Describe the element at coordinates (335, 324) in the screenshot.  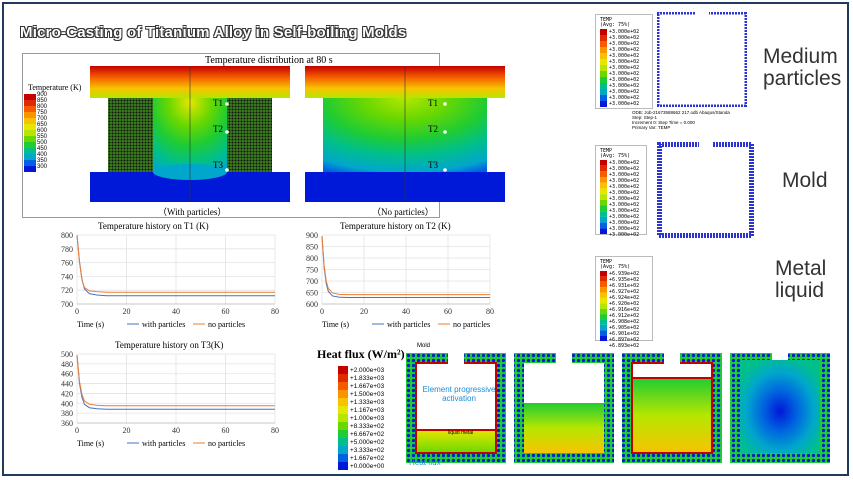
I see `x-axis-label: Time (s)` at that location.